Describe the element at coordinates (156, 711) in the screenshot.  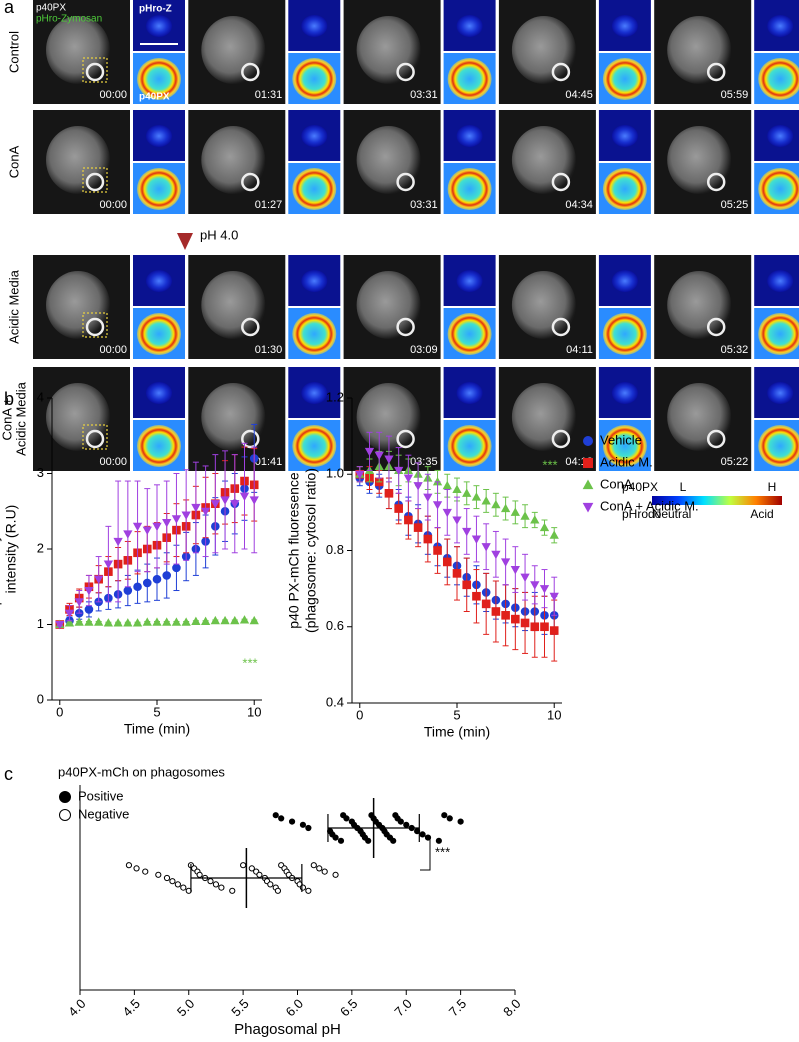
I see `x-tick-label: 5` at that location.